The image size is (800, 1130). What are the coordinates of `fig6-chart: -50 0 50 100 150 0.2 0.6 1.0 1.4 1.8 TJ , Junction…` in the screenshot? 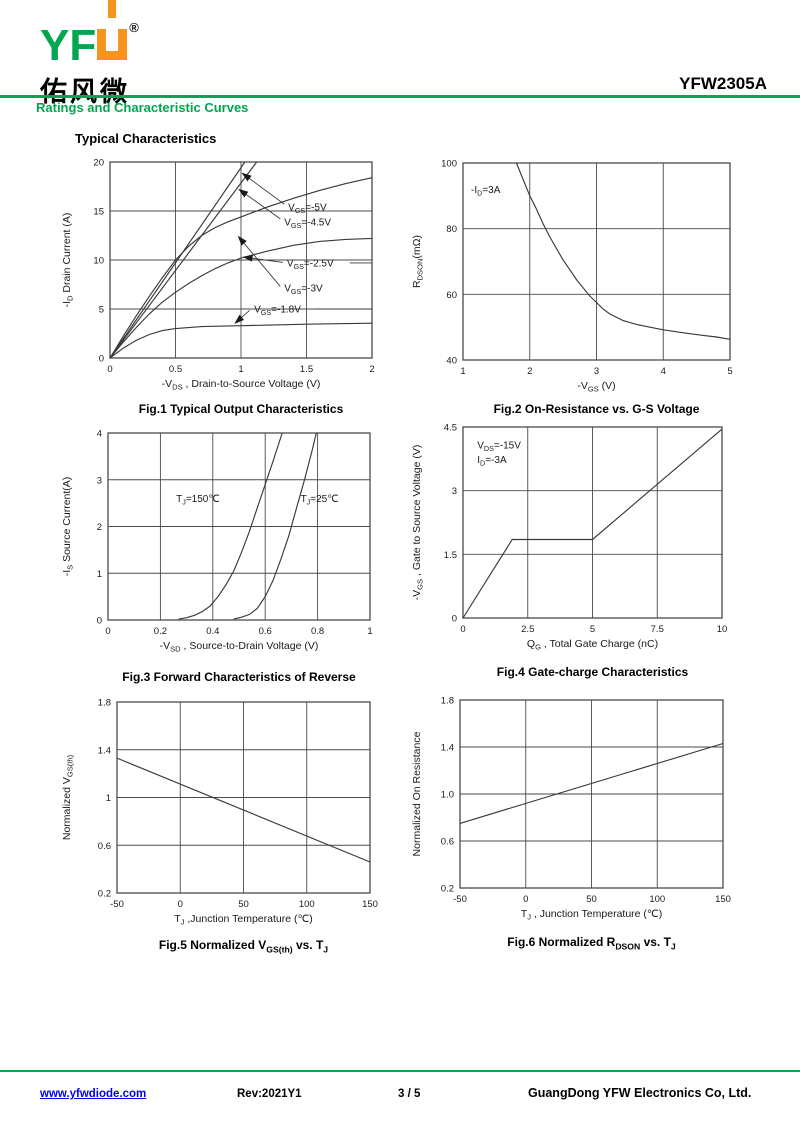 It's located at (571, 809).